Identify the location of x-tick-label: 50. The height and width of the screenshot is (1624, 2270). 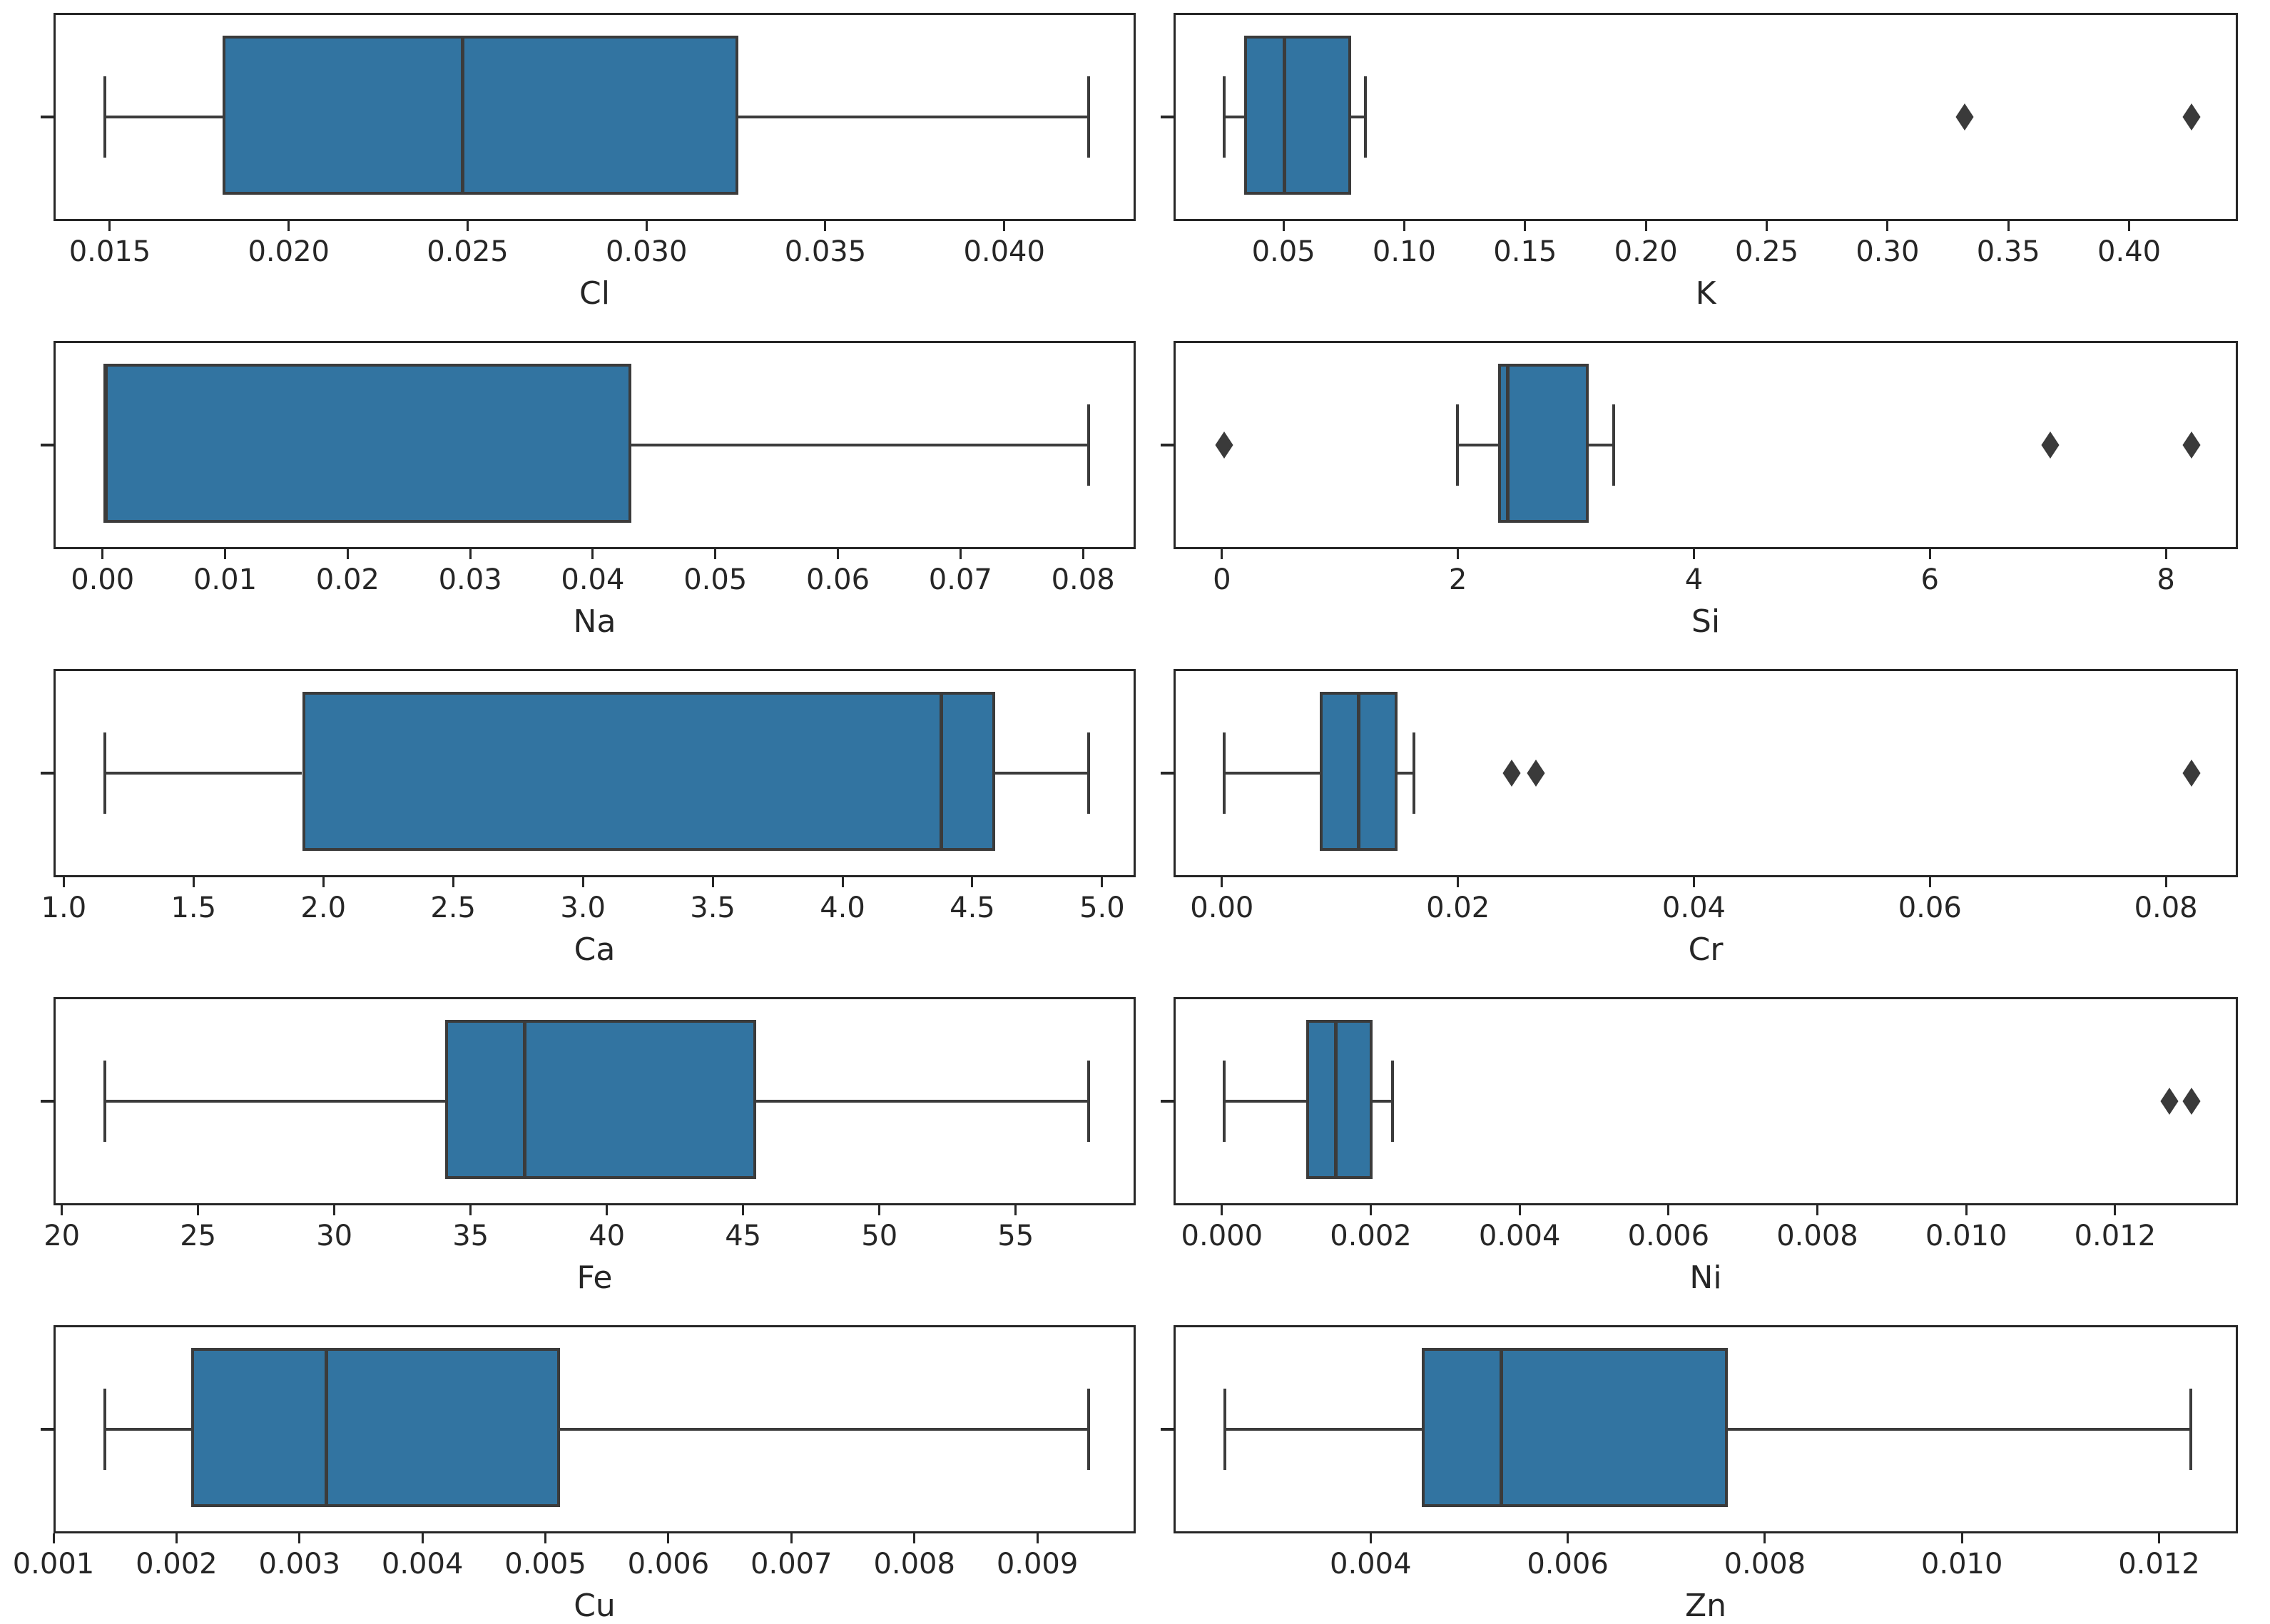
(880, 1236).